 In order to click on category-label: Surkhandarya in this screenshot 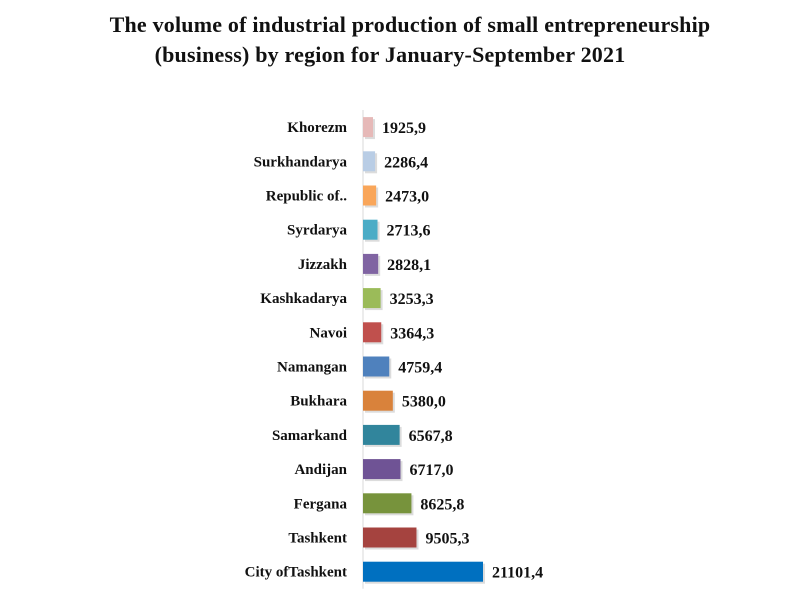, I will do `click(301, 162)`.